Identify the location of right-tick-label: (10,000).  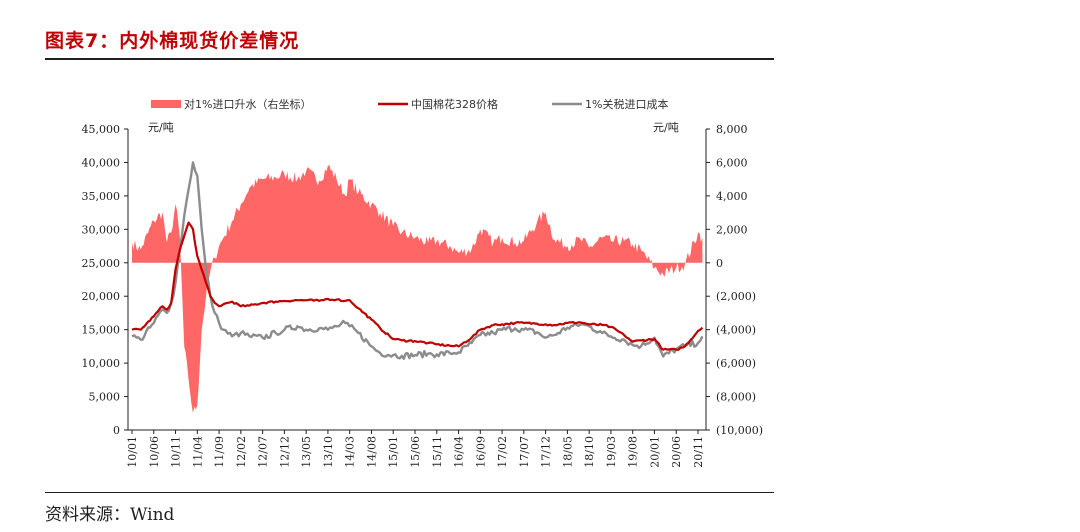
(739, 430).